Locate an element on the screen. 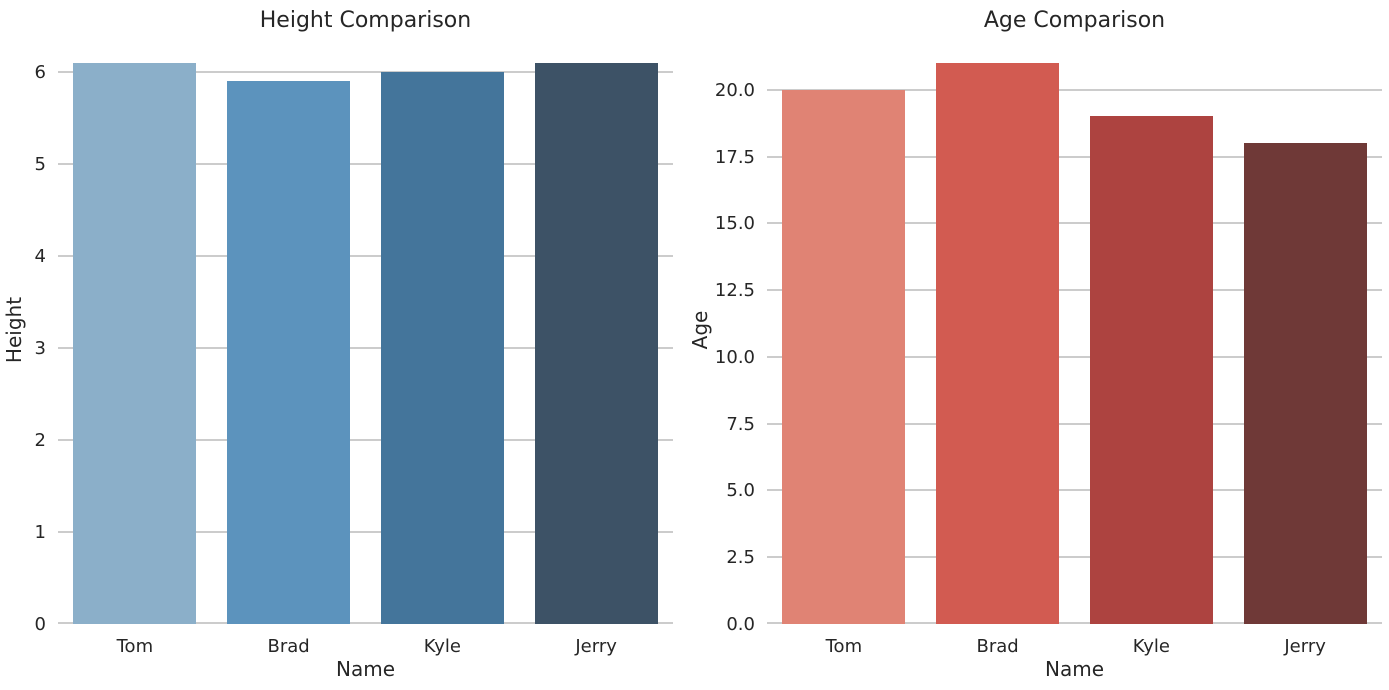 This screenshot has height=690, width=1389. y-tick-label: 17.5 is located at coordinates (734, 157).